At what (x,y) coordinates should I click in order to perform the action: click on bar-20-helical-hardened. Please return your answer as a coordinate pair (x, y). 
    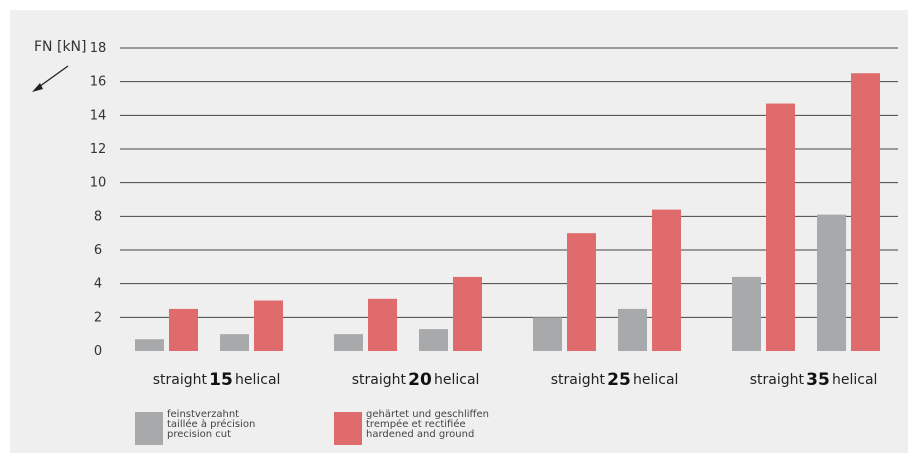
    Looking at the image, I should click on (467, 313).